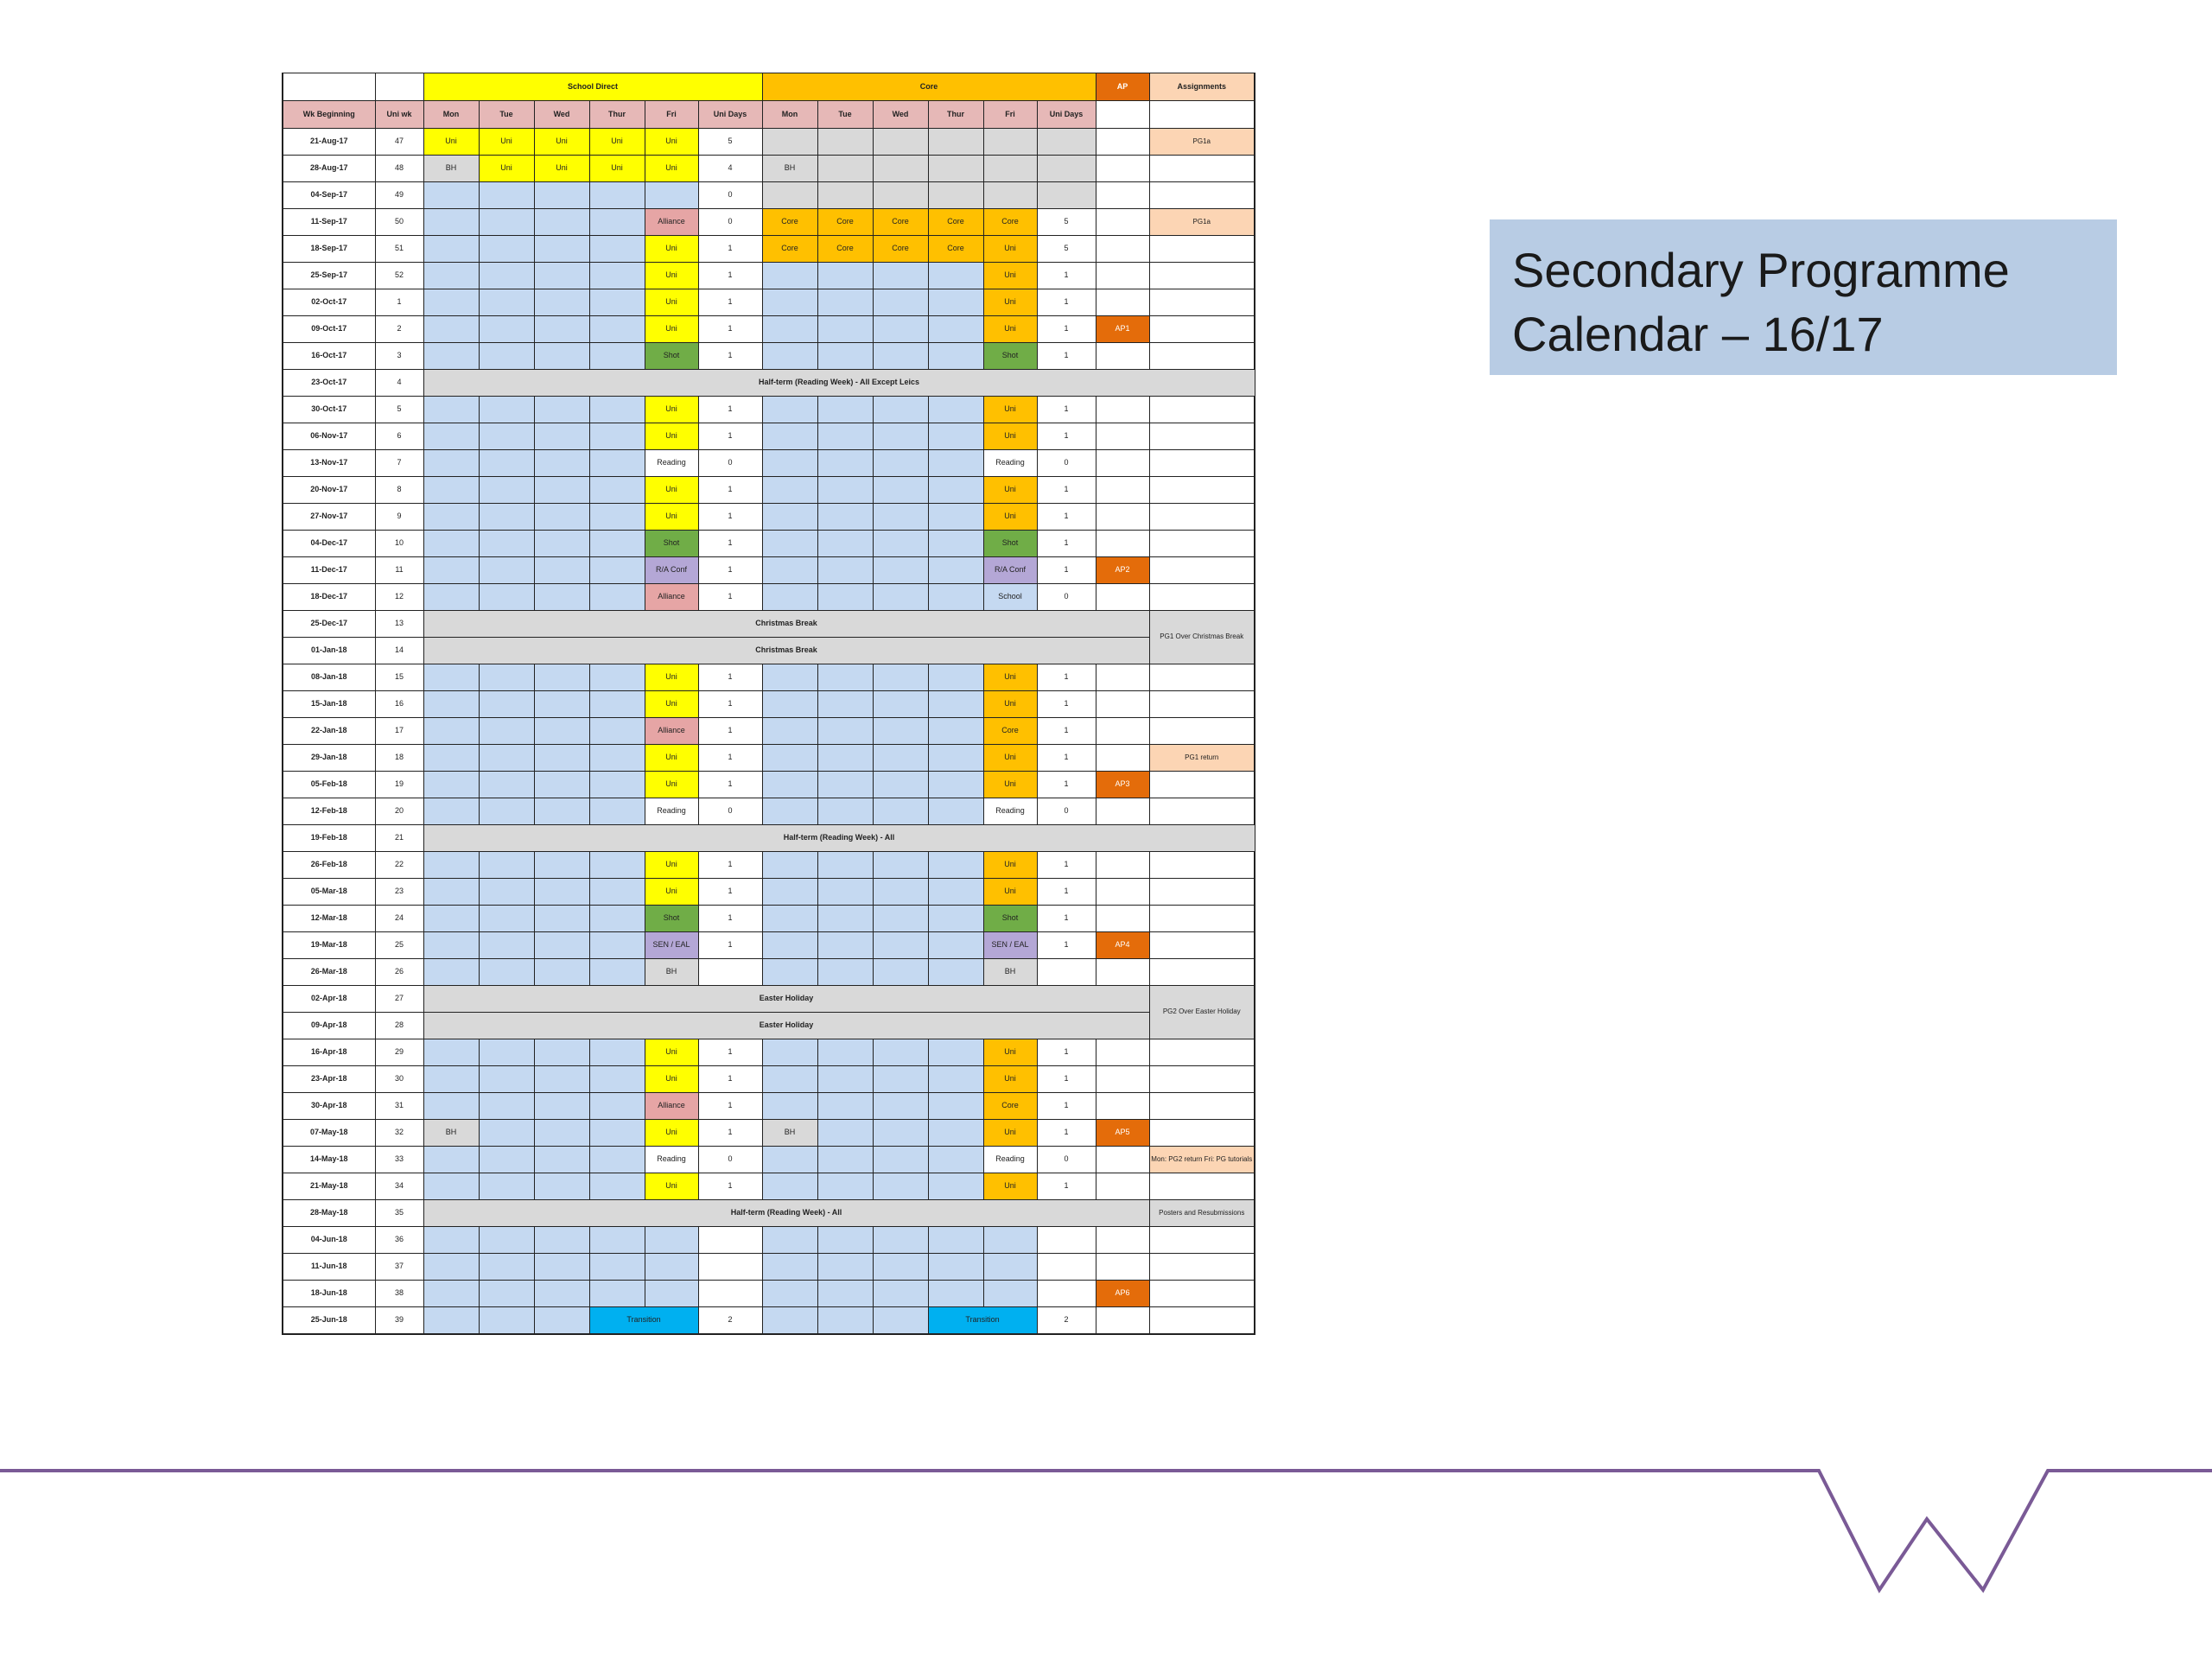 This screenshot has width=2212, height=1659. What do you see at coordinates (399, 222) in the screenshot?
I see `uni-week-cell: 50` at bounding box center [399, 222].